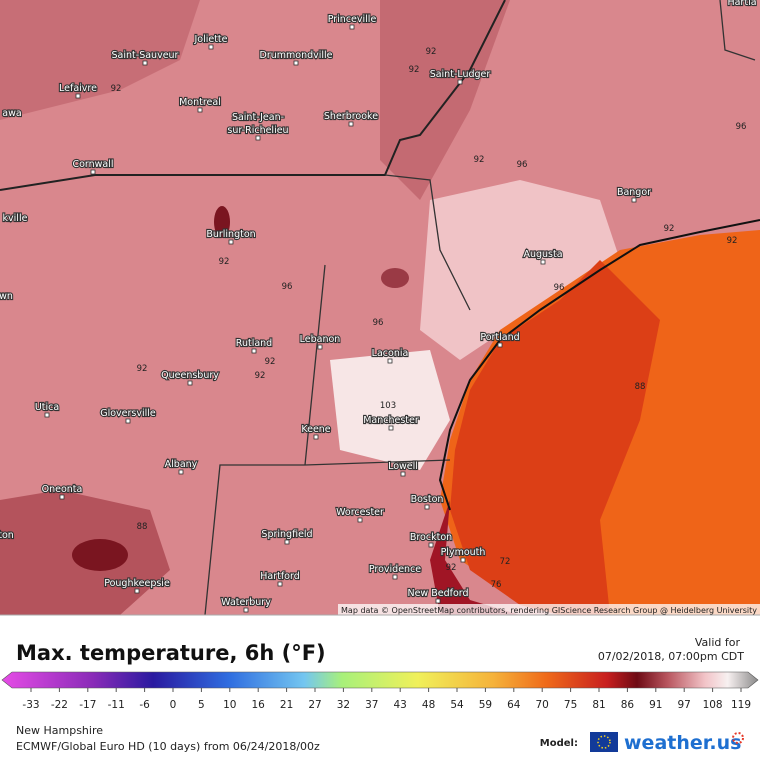 The width and height of the screenshot is (760, 764). What do you see at coordinates (628, 705) in the screenshot?
I see `scale-label: 86` at bounding box center [628, 705].